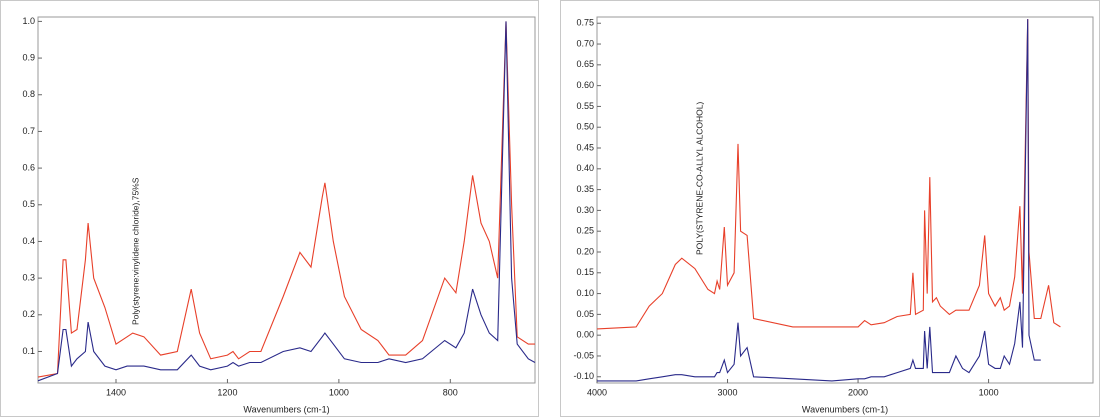 The height and width of the screenshot is (418, 1101). What do you see at coordinates (585, 106) in the screenshot?
I see `y-tick-label: 0.55` at bounding box center [585, 106].